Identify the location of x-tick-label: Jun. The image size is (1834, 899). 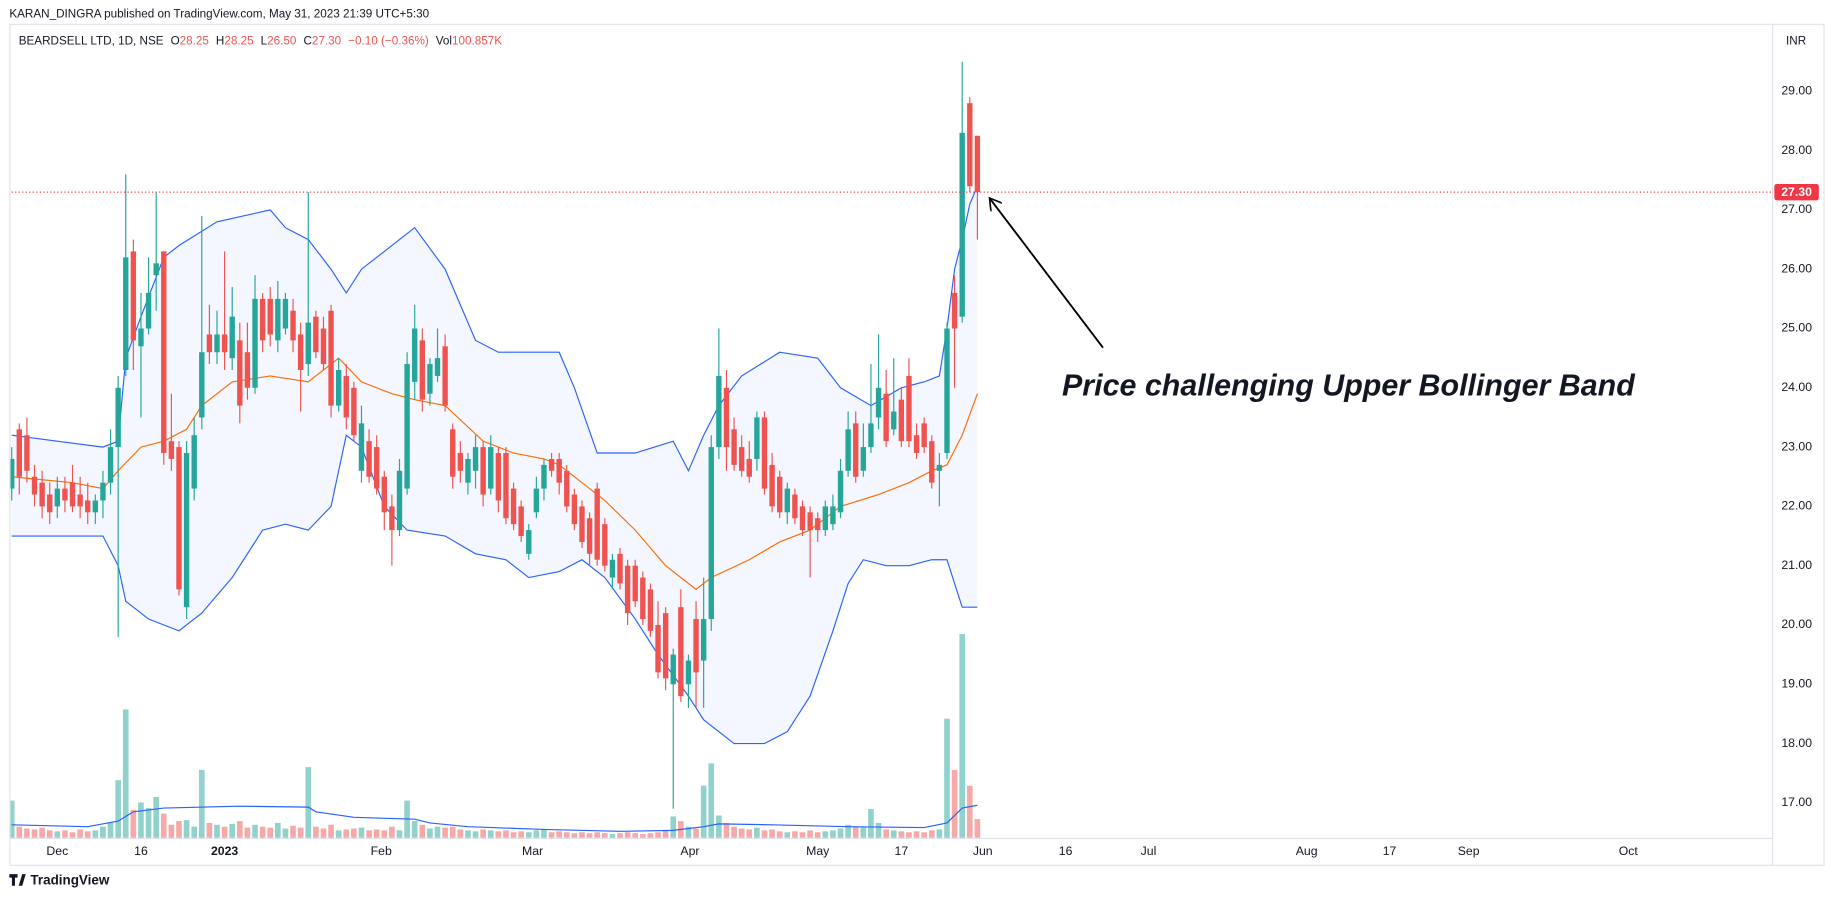
(983, 851).